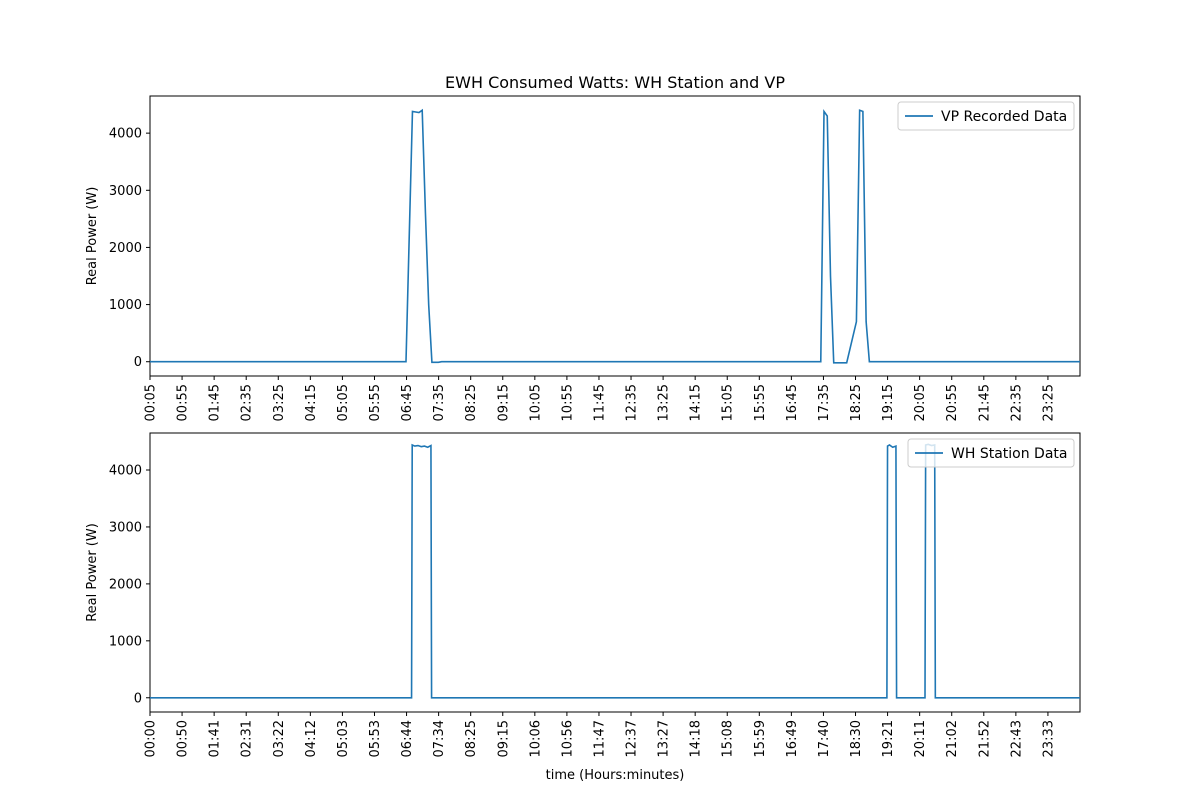 The width and height of the screenshot is (1200, 800). I want to click on x-tick-label-1-21: 17:40, so click(824, 738).